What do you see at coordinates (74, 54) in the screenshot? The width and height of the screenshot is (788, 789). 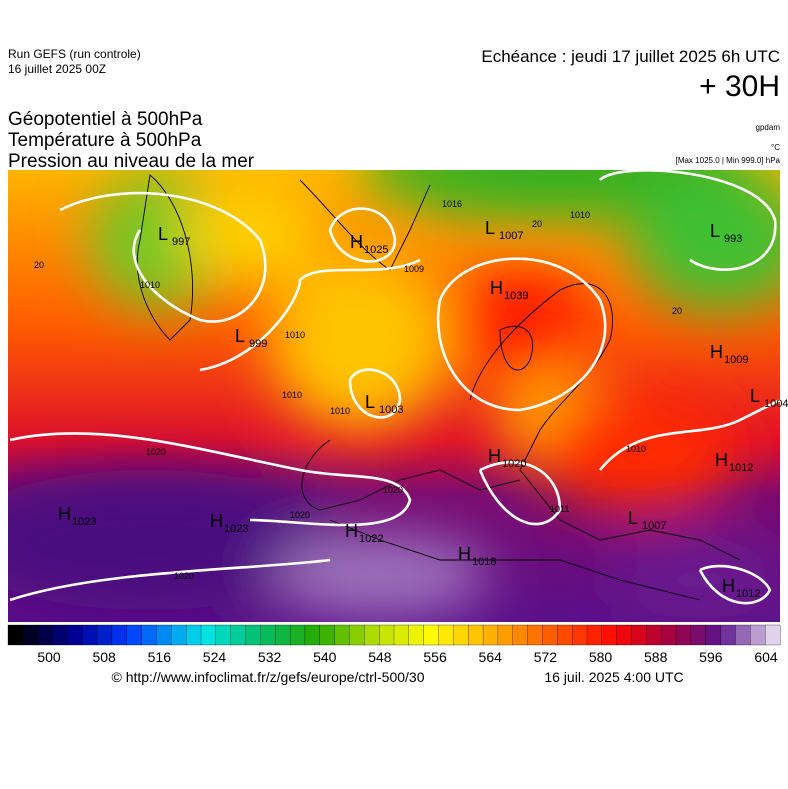 I see `run-label: Run GEFS (run controle)` at bounding box center [74, 54].